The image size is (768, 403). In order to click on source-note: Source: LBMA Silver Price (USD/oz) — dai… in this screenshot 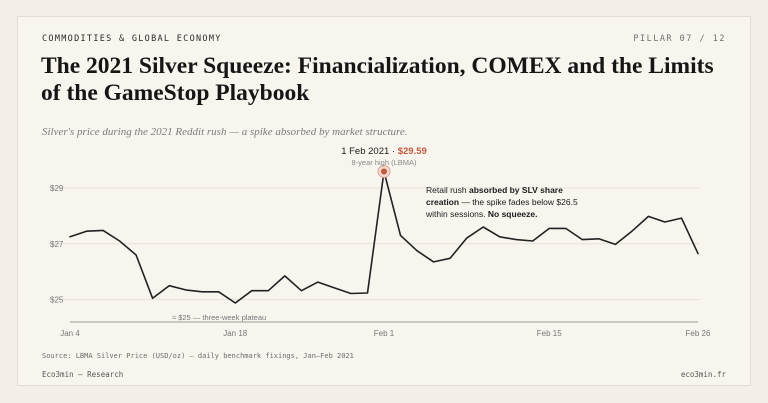, I will do `click(198, 356)`.